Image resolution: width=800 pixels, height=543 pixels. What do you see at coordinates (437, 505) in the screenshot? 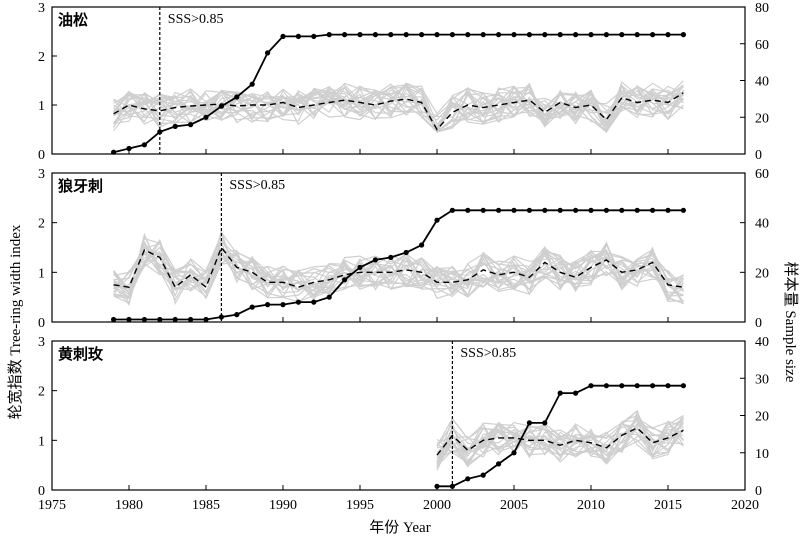
I see `x-tick-label: 2000` at bounding box center [437, 505].